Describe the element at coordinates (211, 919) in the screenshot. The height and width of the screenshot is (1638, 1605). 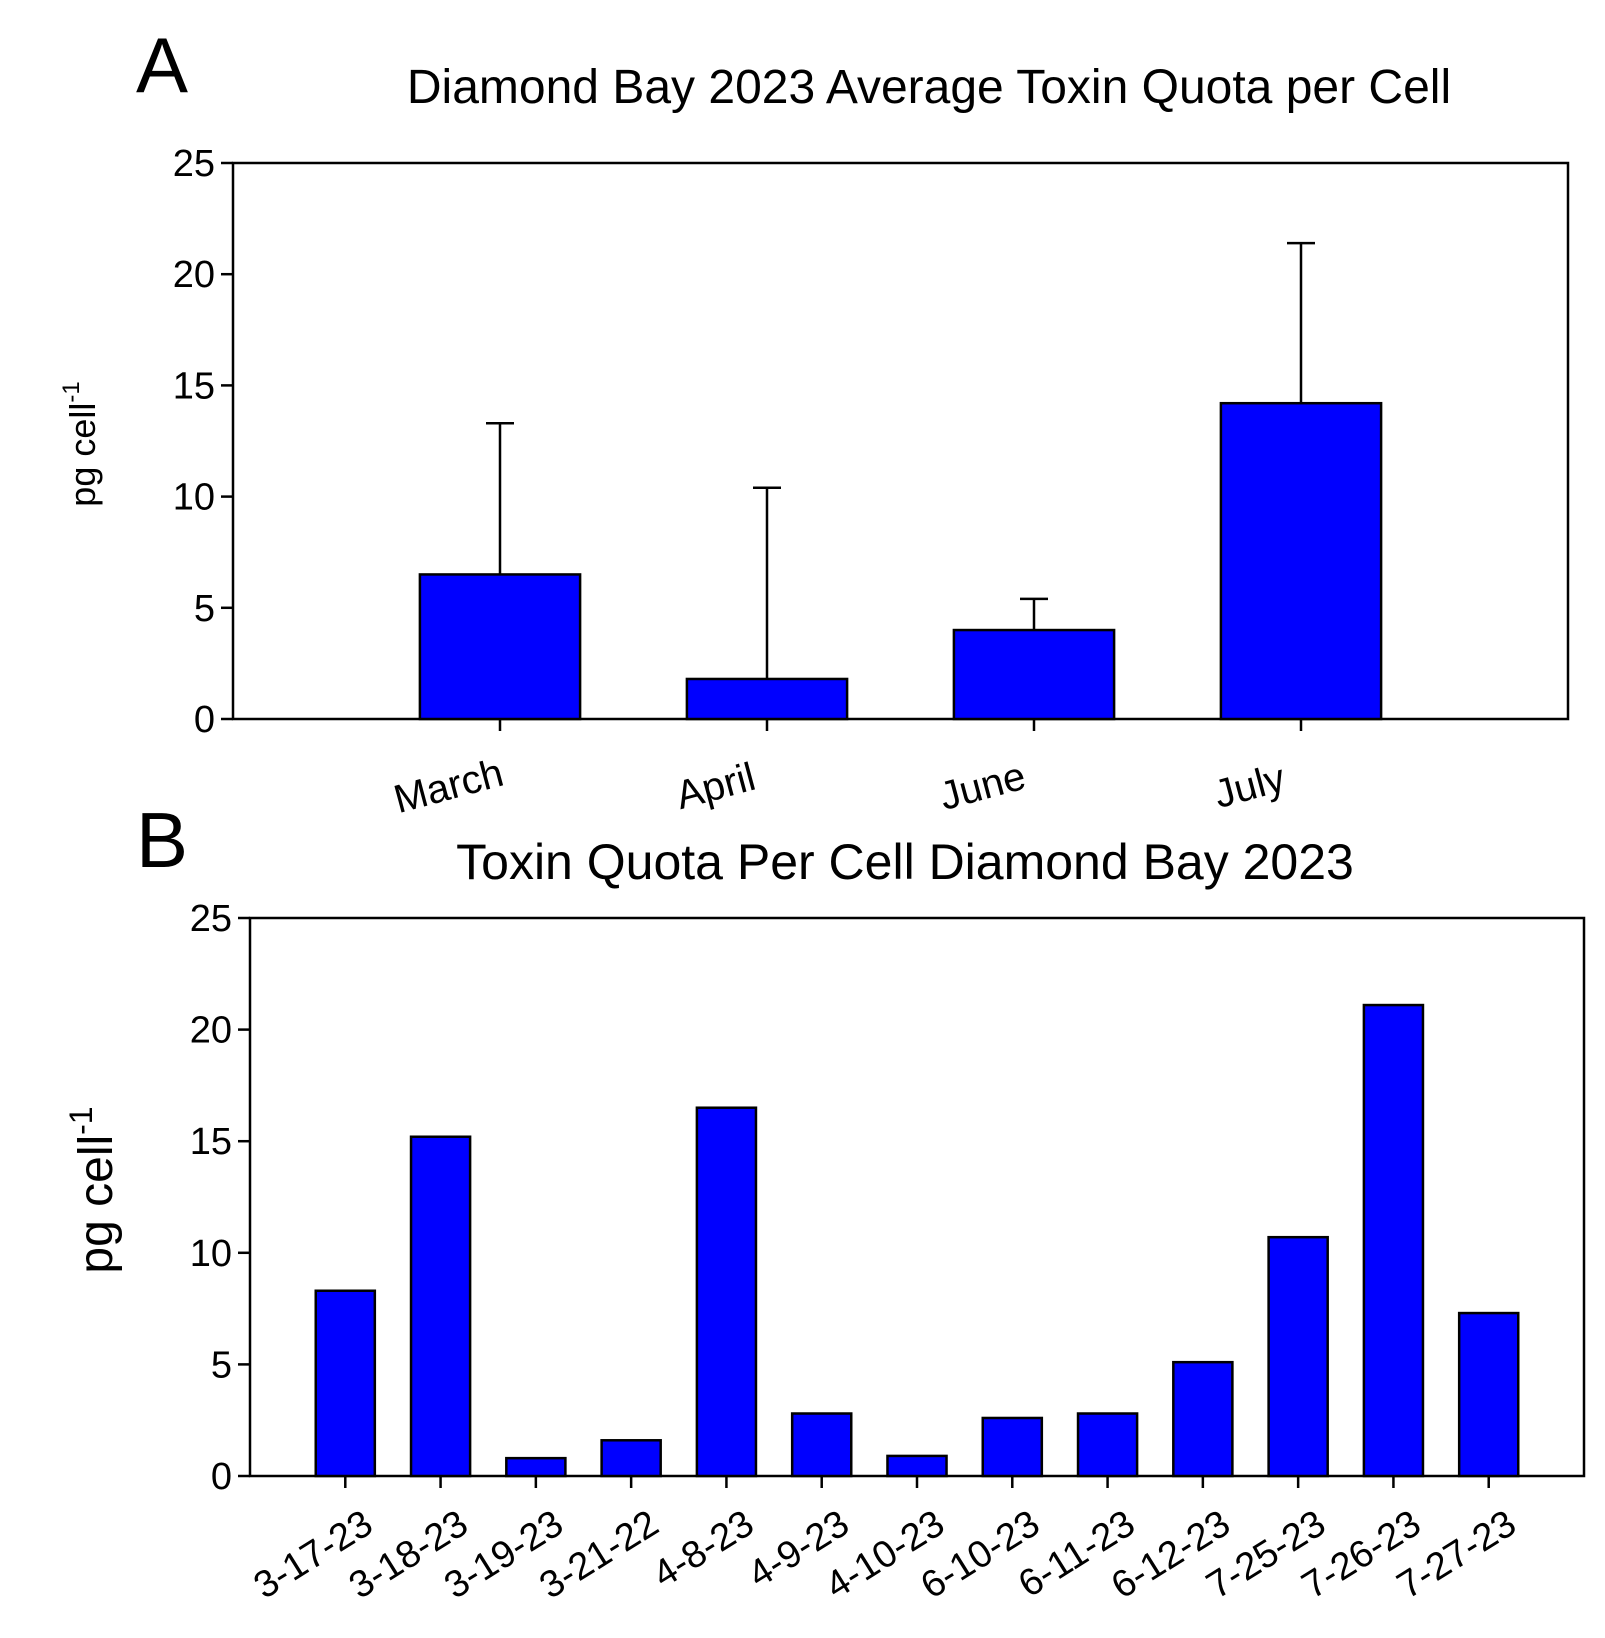
I see `panel-b-y-tick-label: 25` at that location.